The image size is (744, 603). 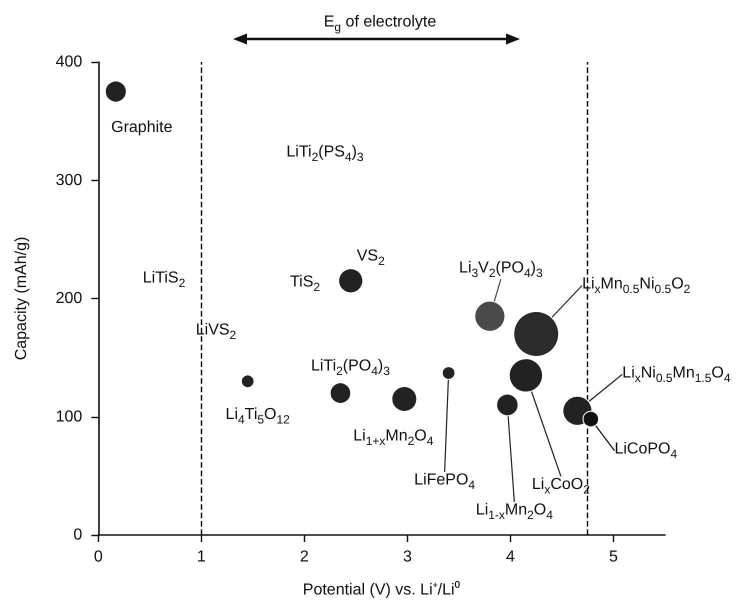 I want to click on y-tick-label: 100, so click(x=69, y=417).